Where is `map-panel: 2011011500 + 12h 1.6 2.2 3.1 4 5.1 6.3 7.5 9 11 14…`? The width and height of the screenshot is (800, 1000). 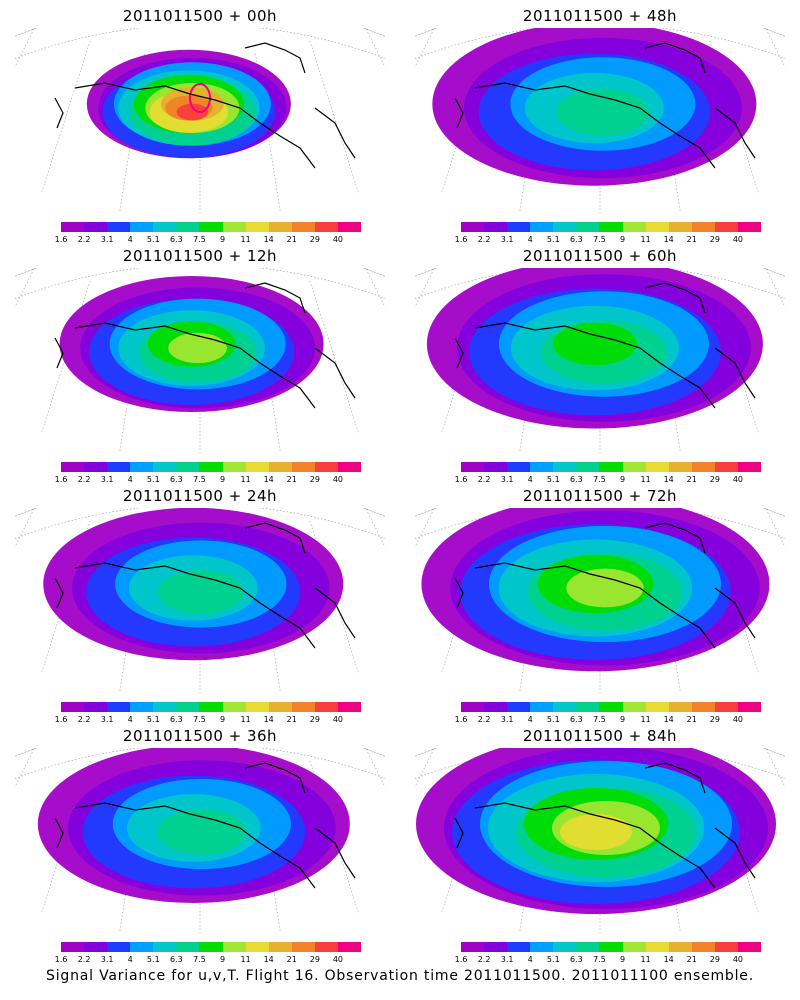
map-panel: 2011011500 + 12h 1.6 2.2 3.1 4 5.1 6.3 7.5 9 11 14… is located at coordinates (200, 365).